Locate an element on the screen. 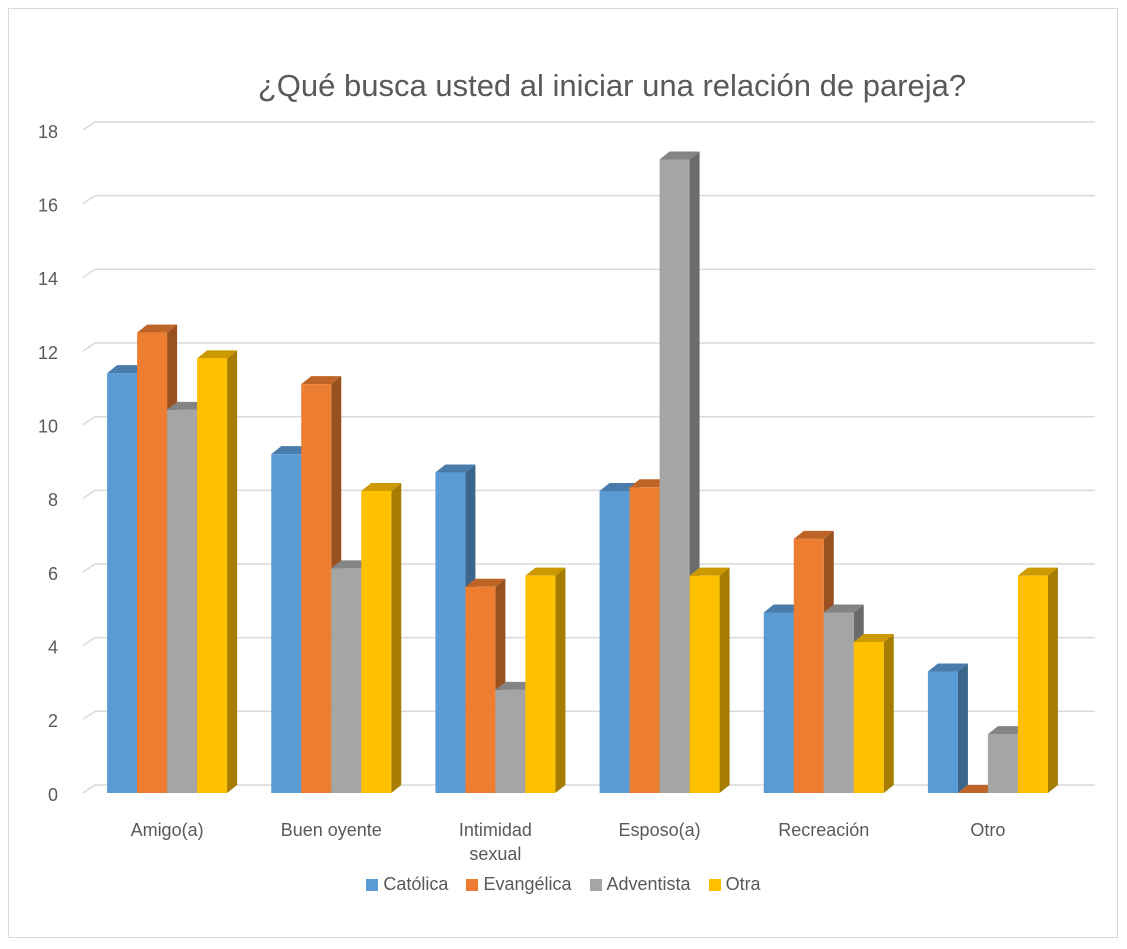 The width and height of the screenshot is (1127, 949). legend-label: Evangélica is located at coordinates (527, 884).